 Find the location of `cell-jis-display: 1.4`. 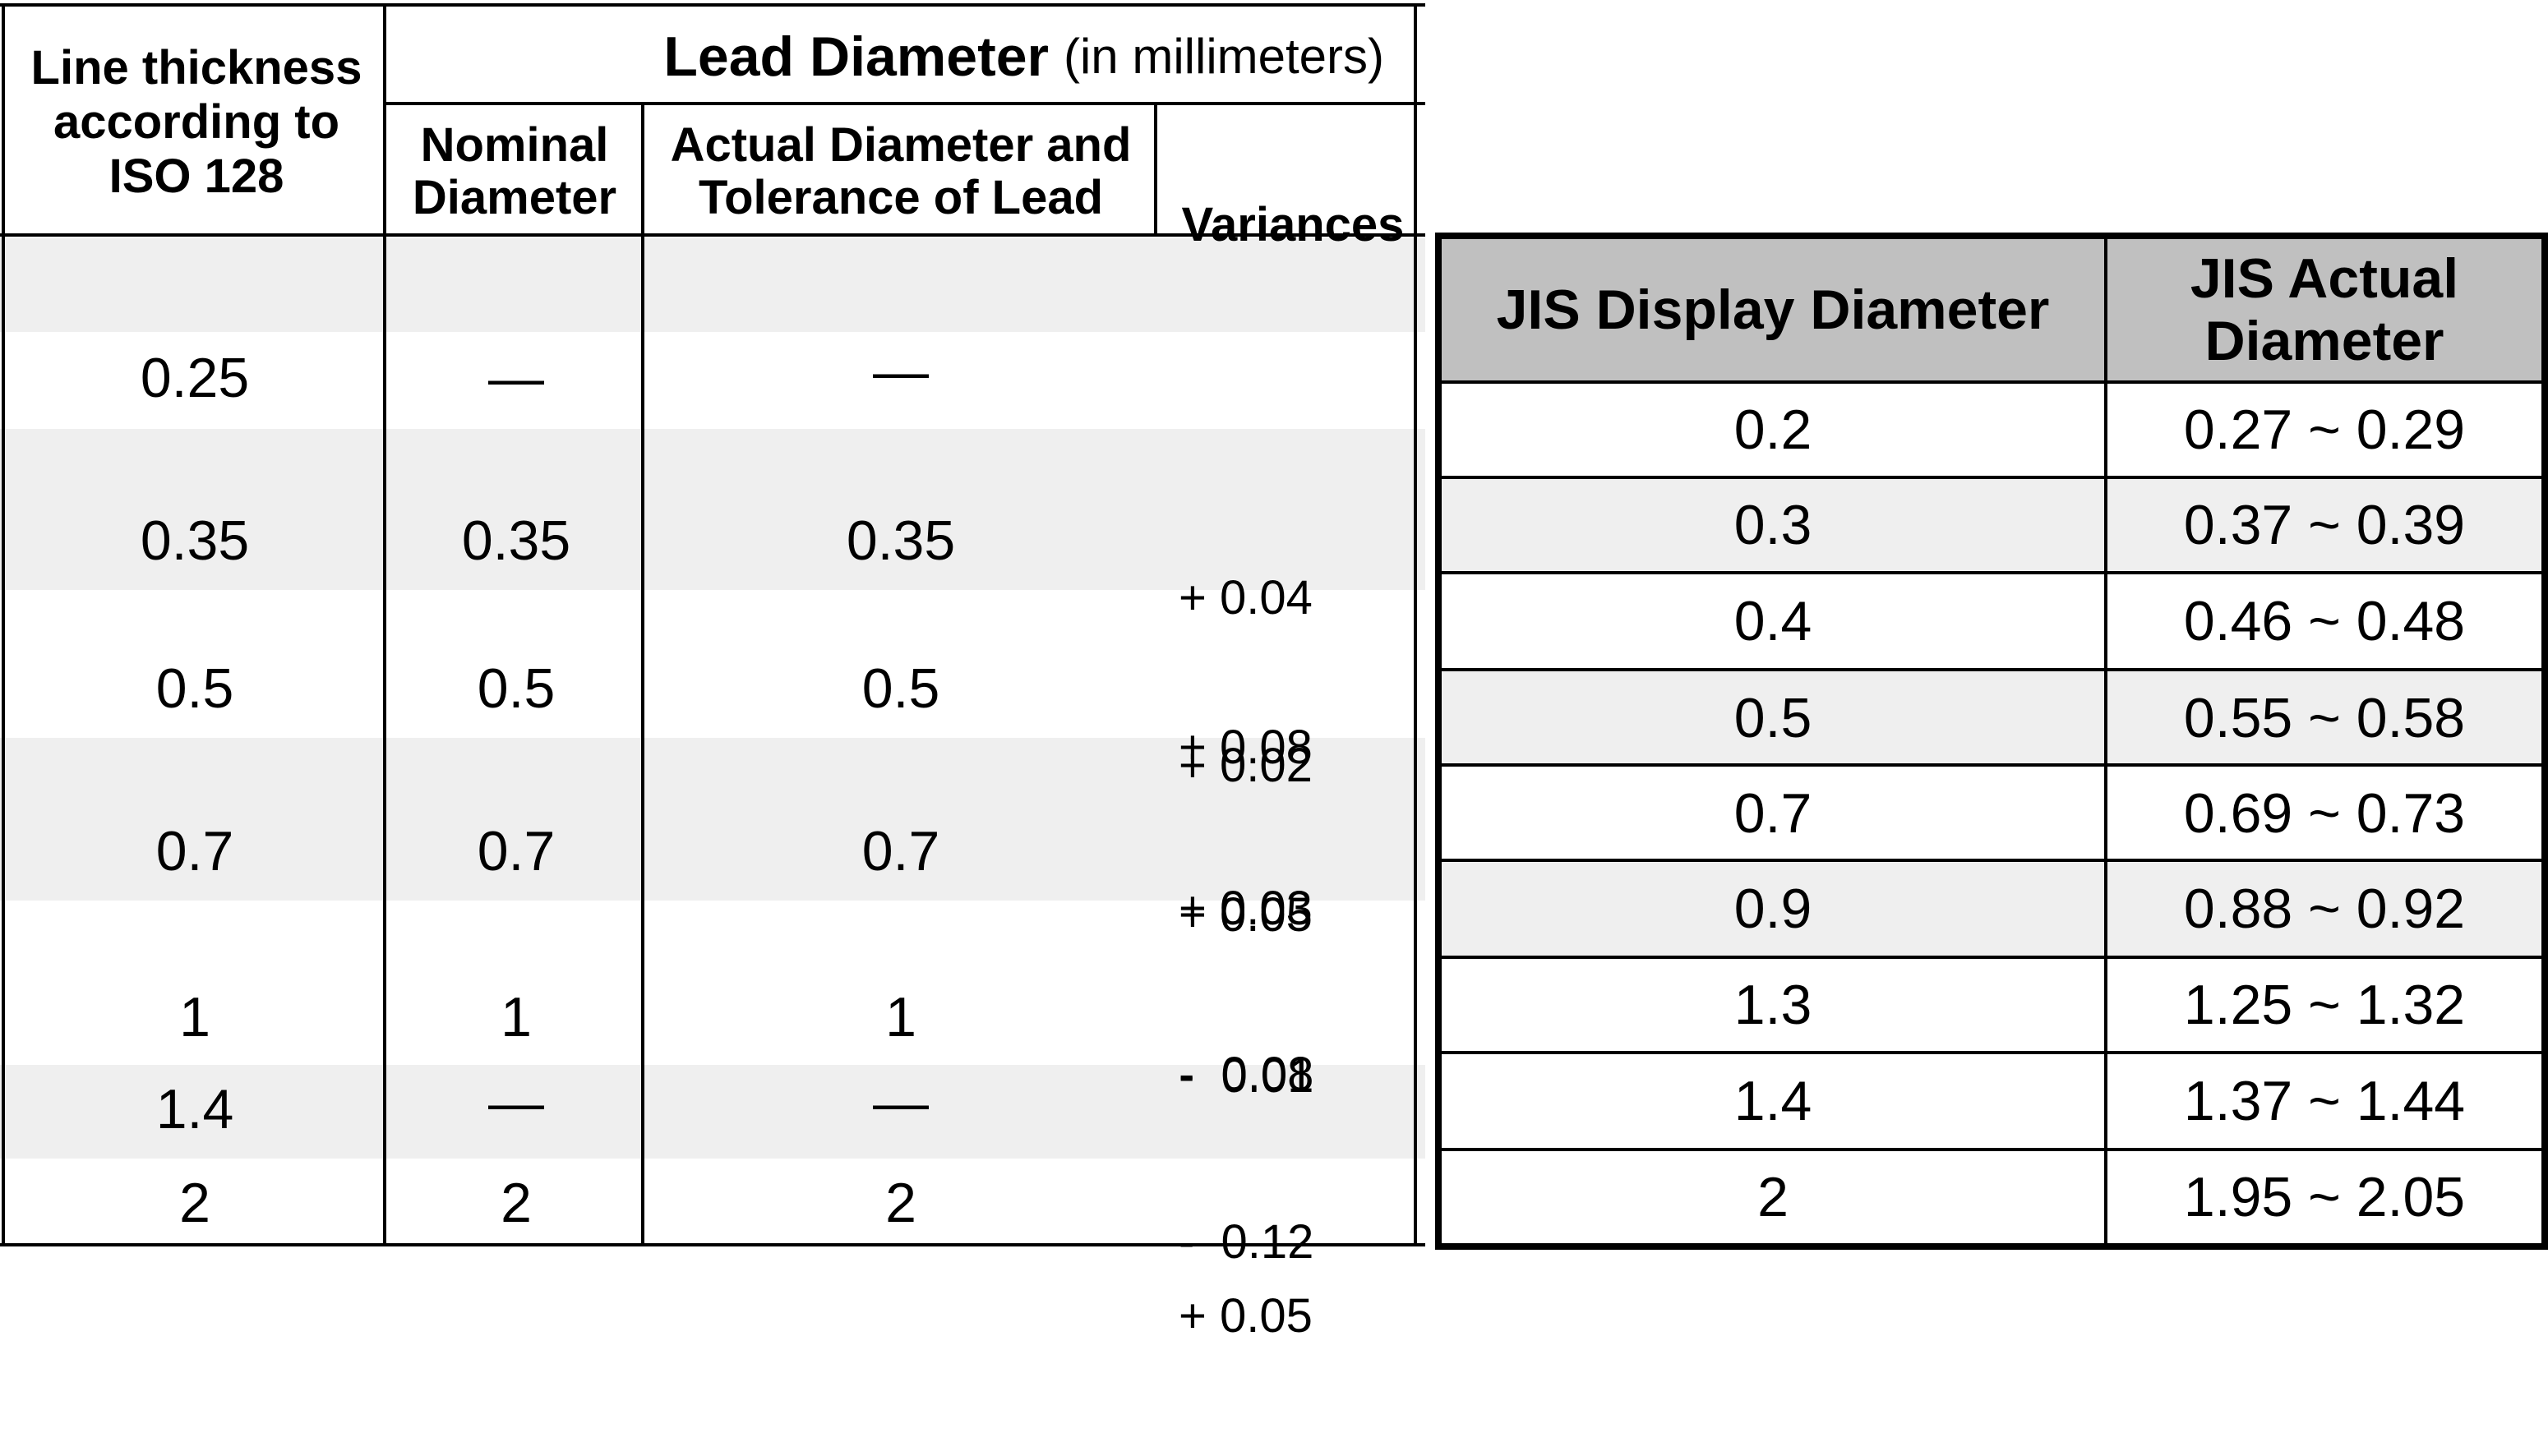

cell-jis-display: 1.4 is located at coordinates (1773, 1101).